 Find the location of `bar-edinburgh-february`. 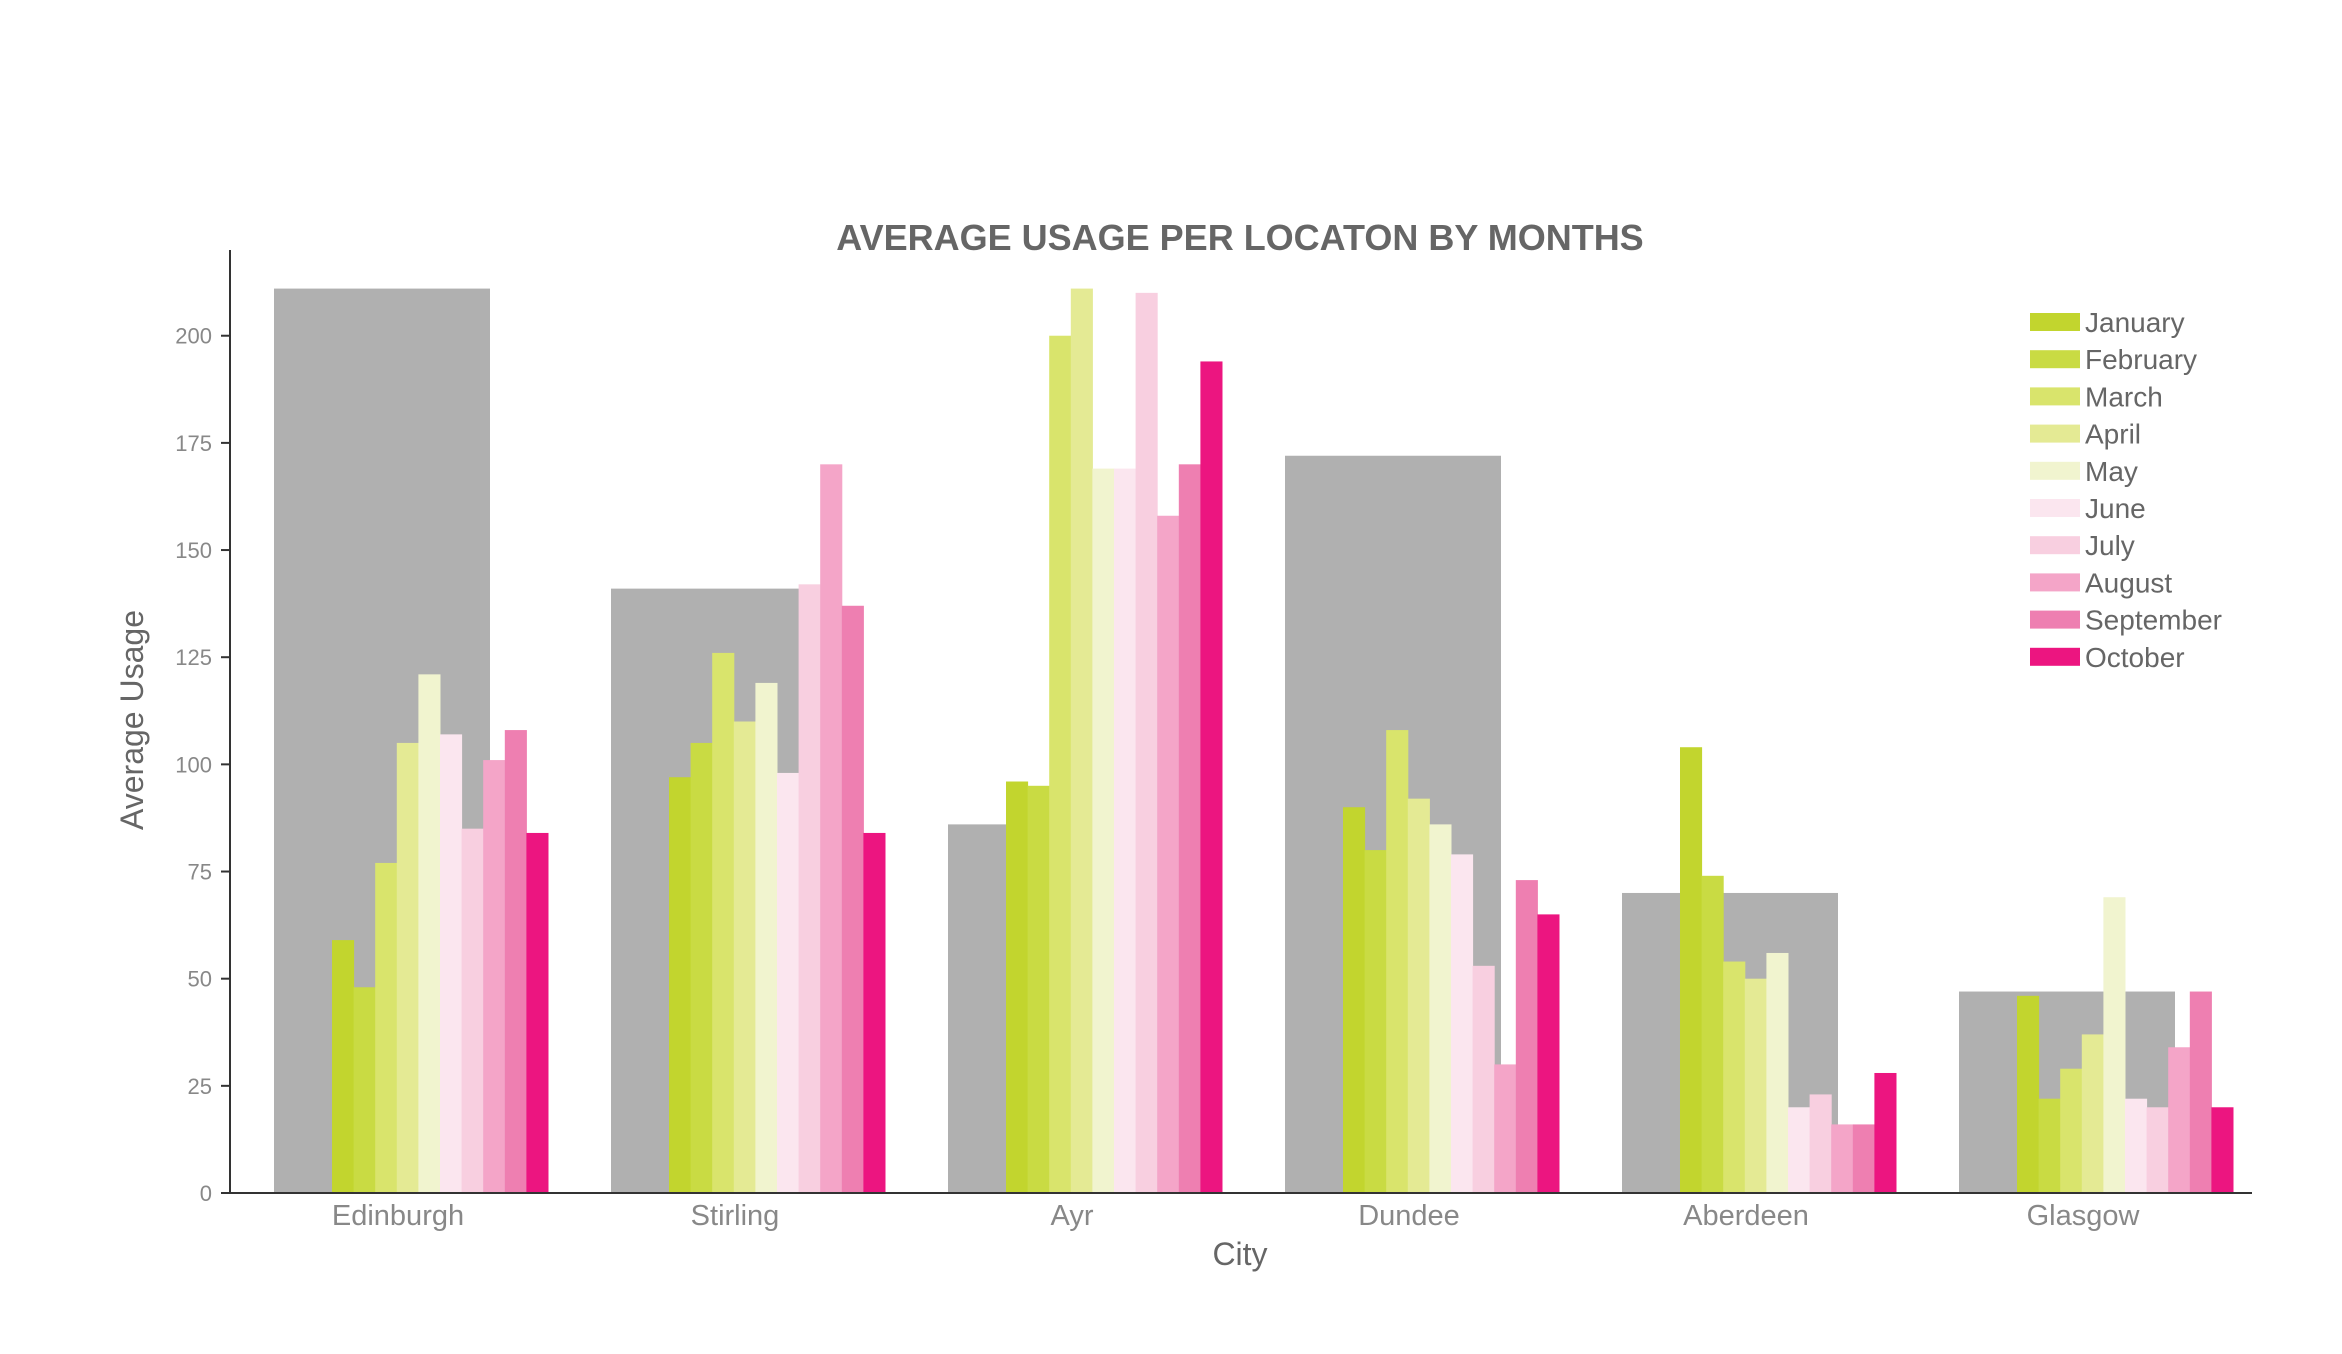

bar-edinburgh-february is located at coordinates (364, 1090).